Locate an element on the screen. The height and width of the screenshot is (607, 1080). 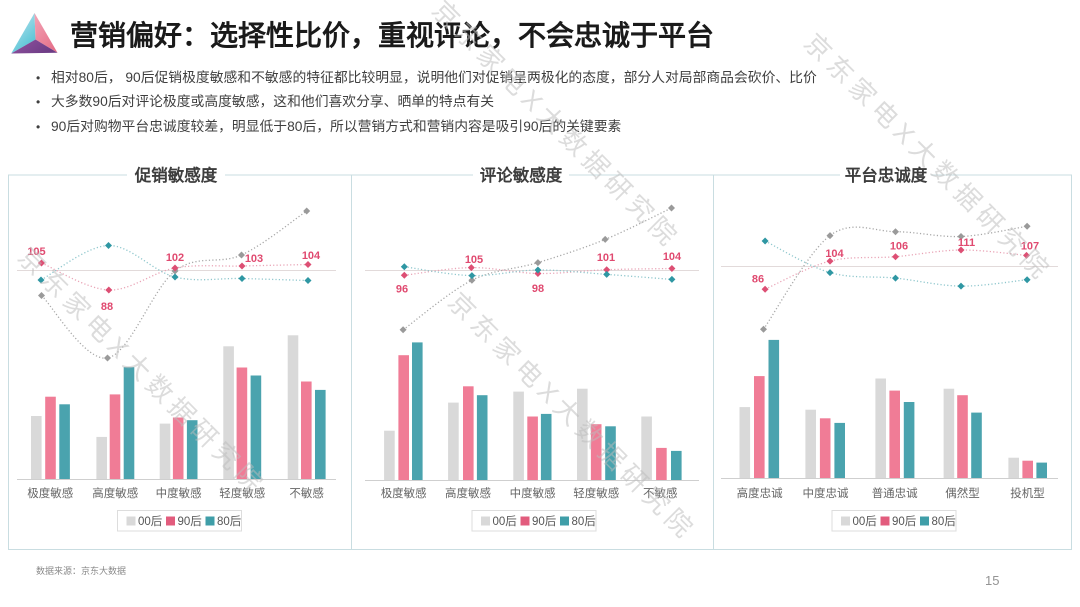
svg-text: 101 is located at coordinates (606, 258).